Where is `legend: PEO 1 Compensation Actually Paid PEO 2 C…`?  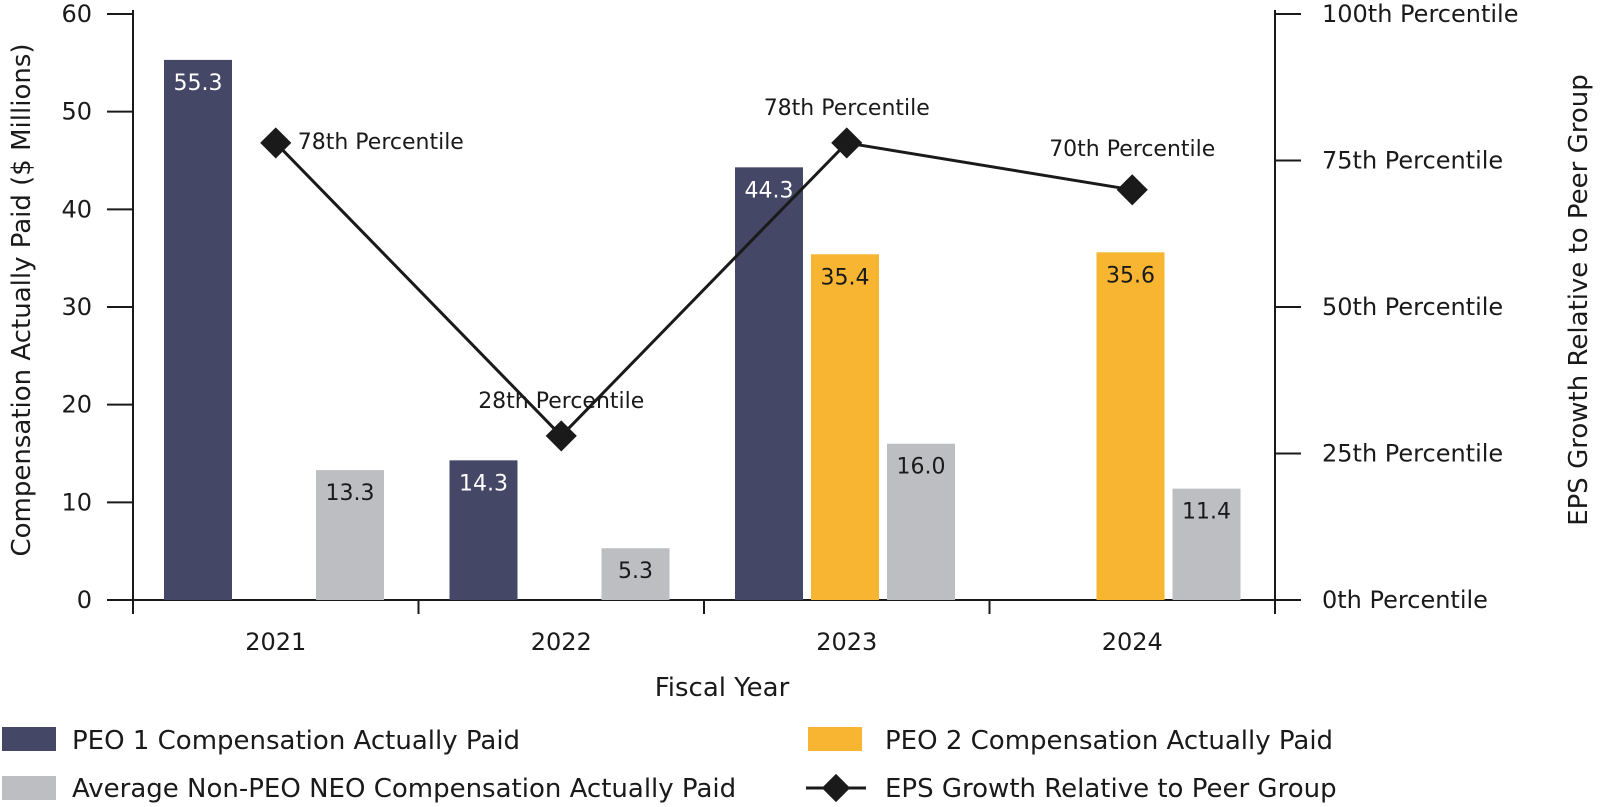
legend: PEO 1 Compensation Actually Paid PEO 2 C… is located at coordinates (669, 765).